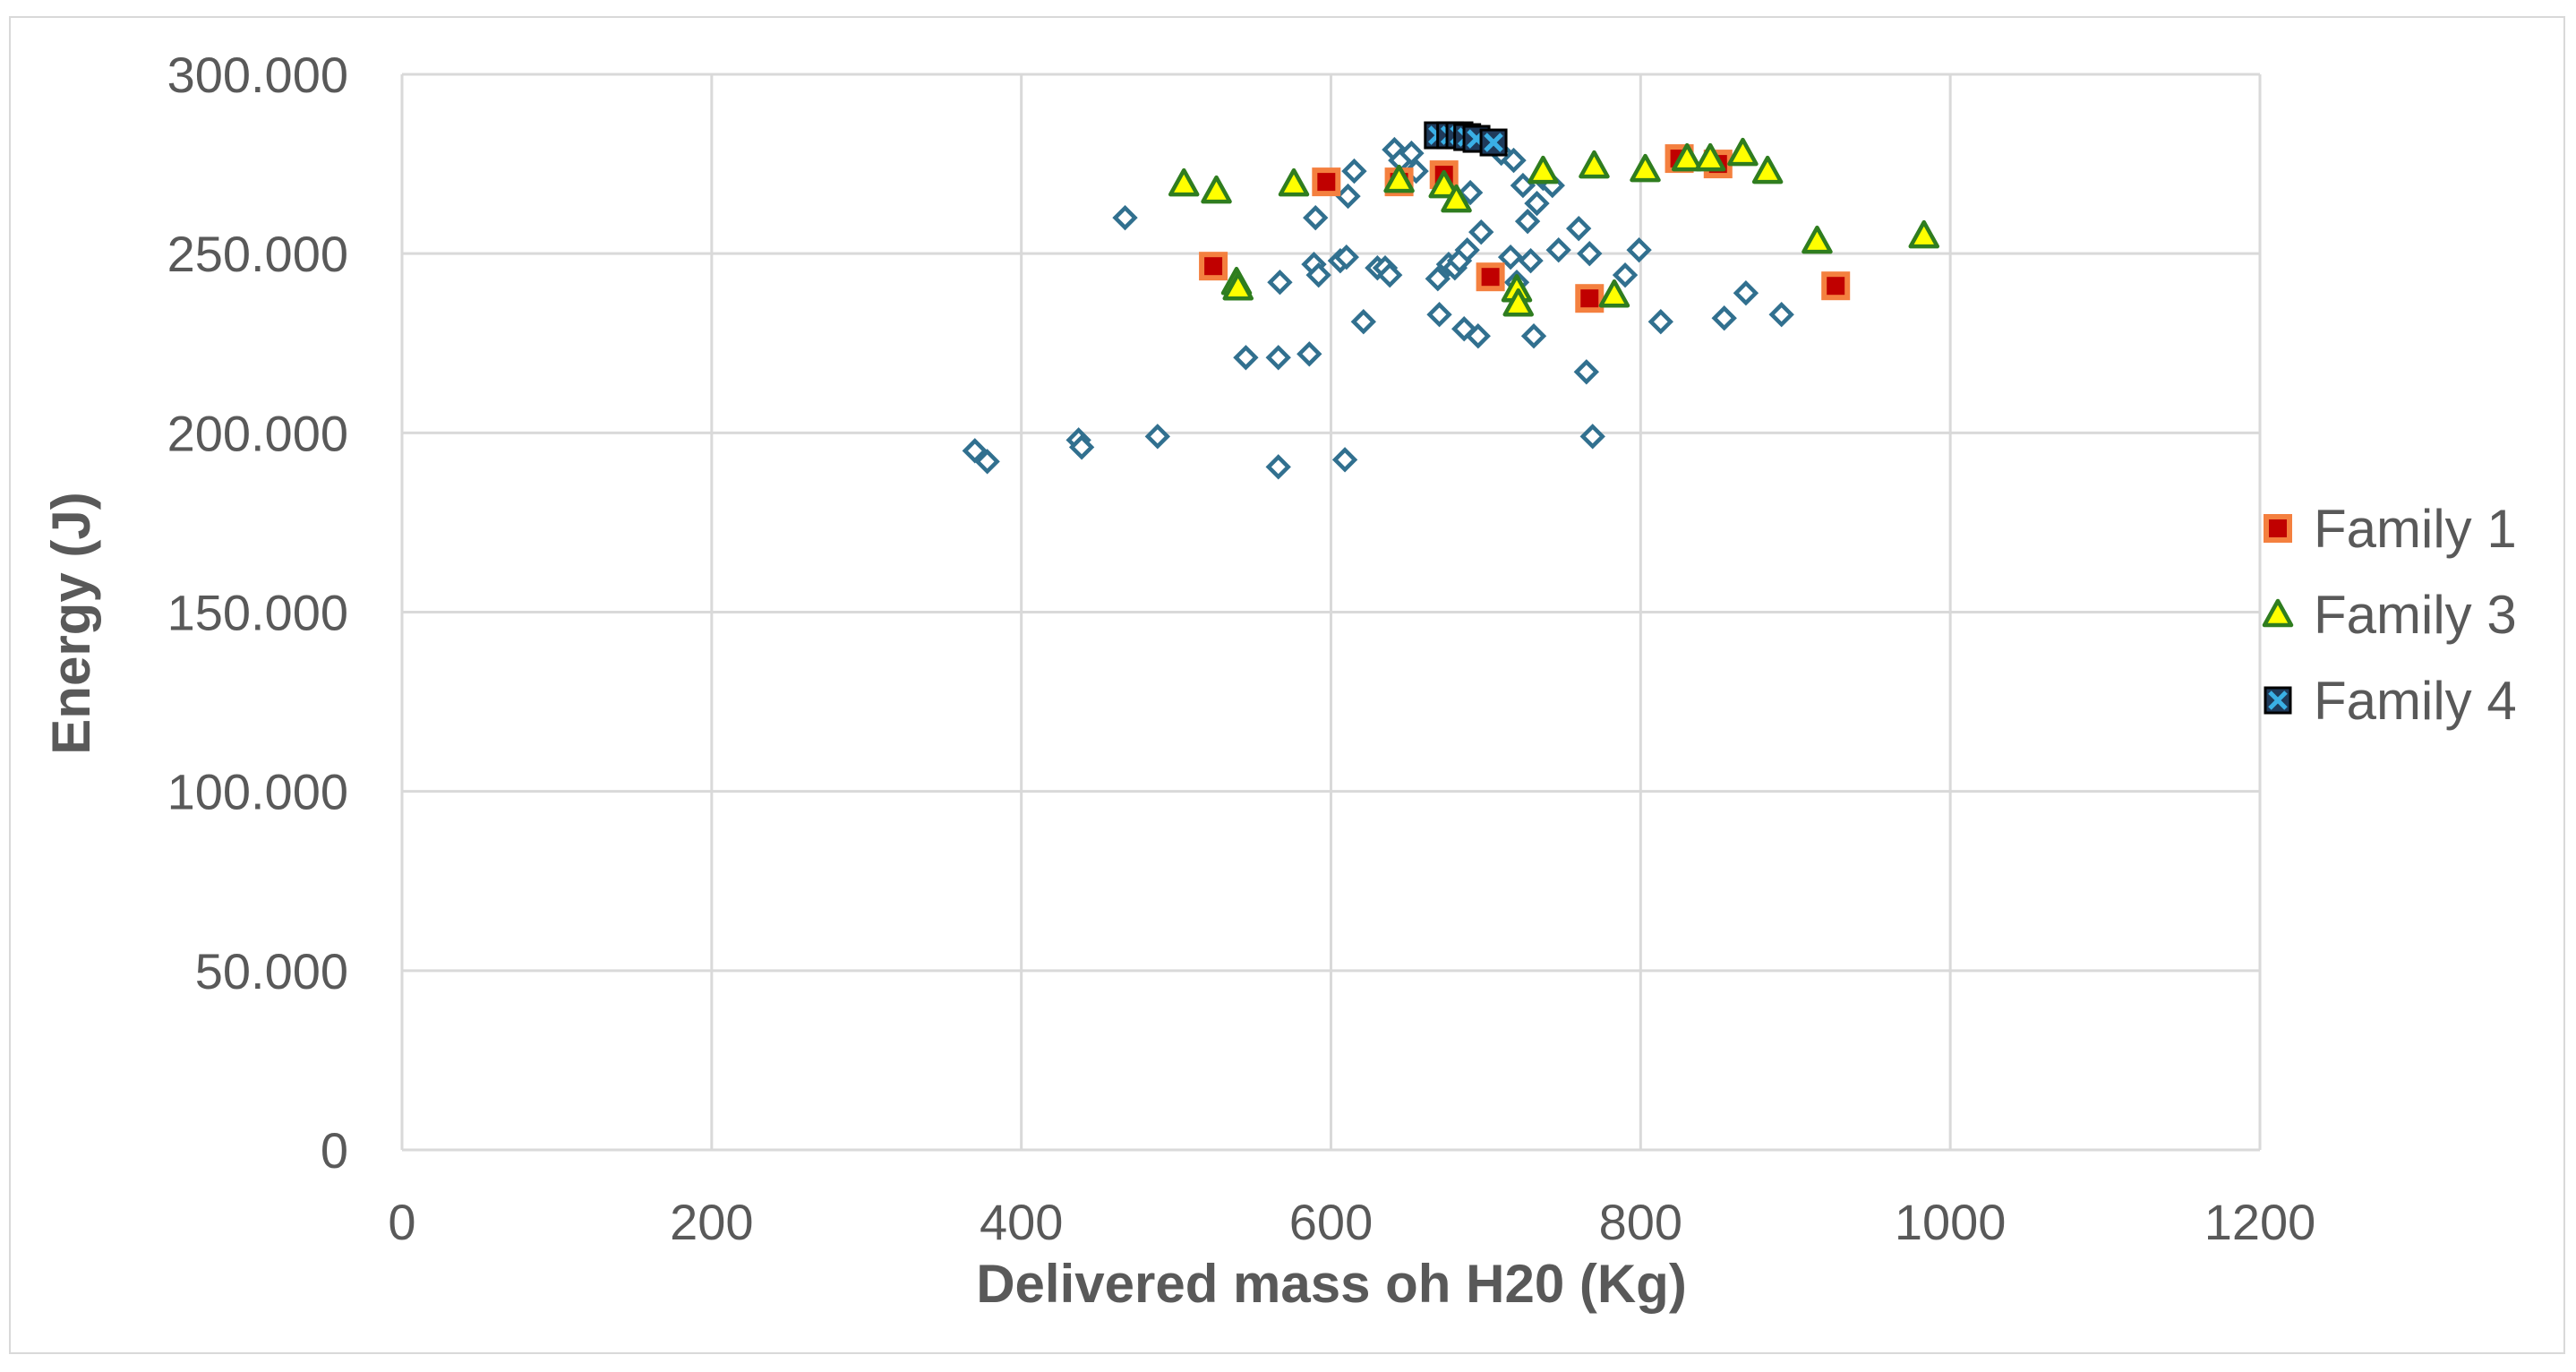 The image size is (2576, 1372). Describe the element at coordinates (2260, 1222) in the screenshot. I see `x-tick-label: 1200` at that location.